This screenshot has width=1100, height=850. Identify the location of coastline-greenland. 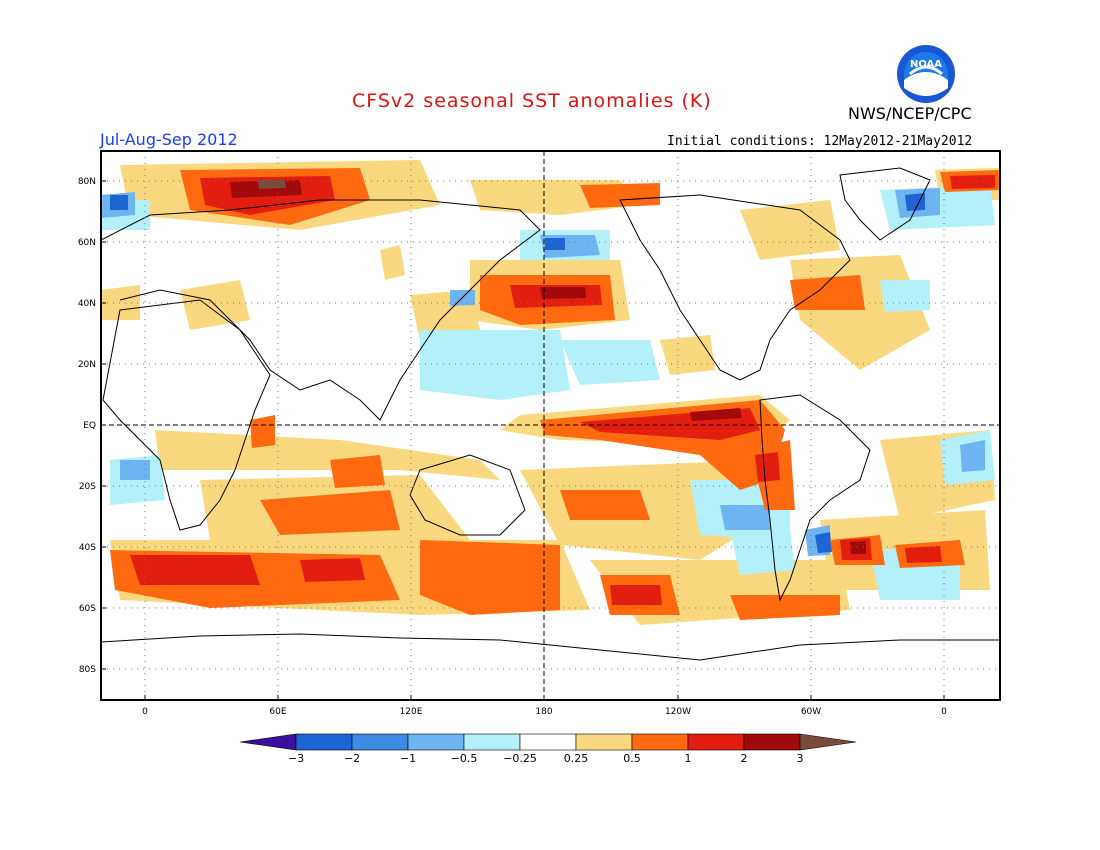
(885, 204).